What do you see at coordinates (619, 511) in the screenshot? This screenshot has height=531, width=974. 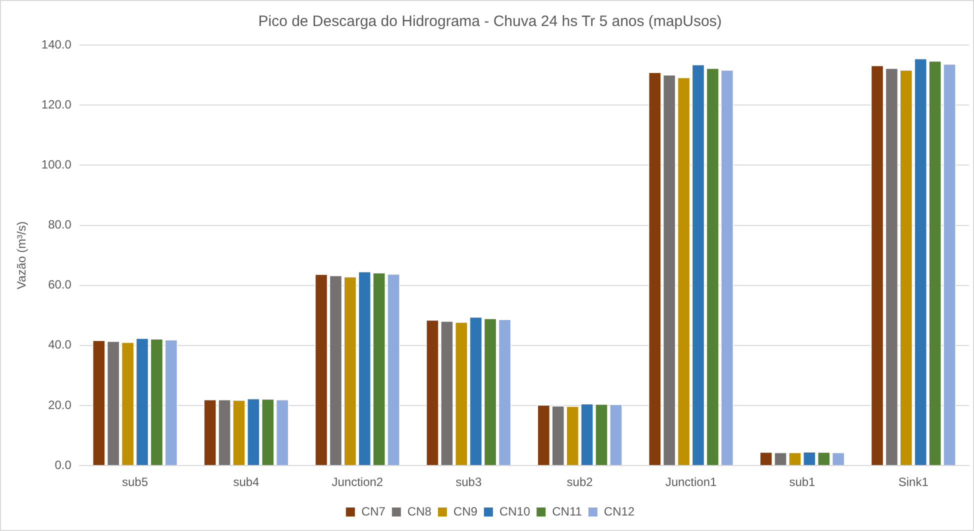 I see `legend-label: CN12` at bounding box center [619, 511].